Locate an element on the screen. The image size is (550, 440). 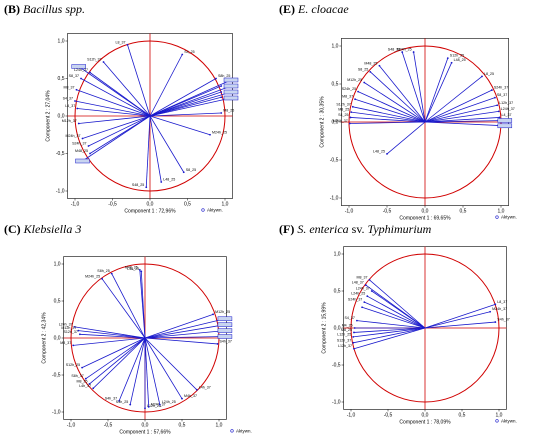
loading-label: S8h_37 is located at coordinates (77, 376).